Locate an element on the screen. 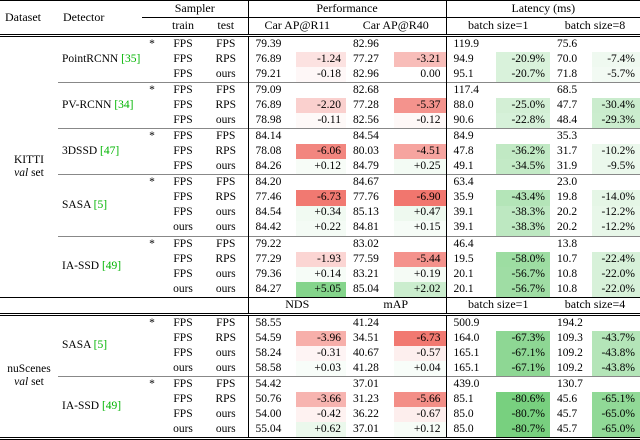 The height and width of the screenshot is (440, 640). perf-metric2-delta-cell: -6.90 is located at coordinates (420, 198).